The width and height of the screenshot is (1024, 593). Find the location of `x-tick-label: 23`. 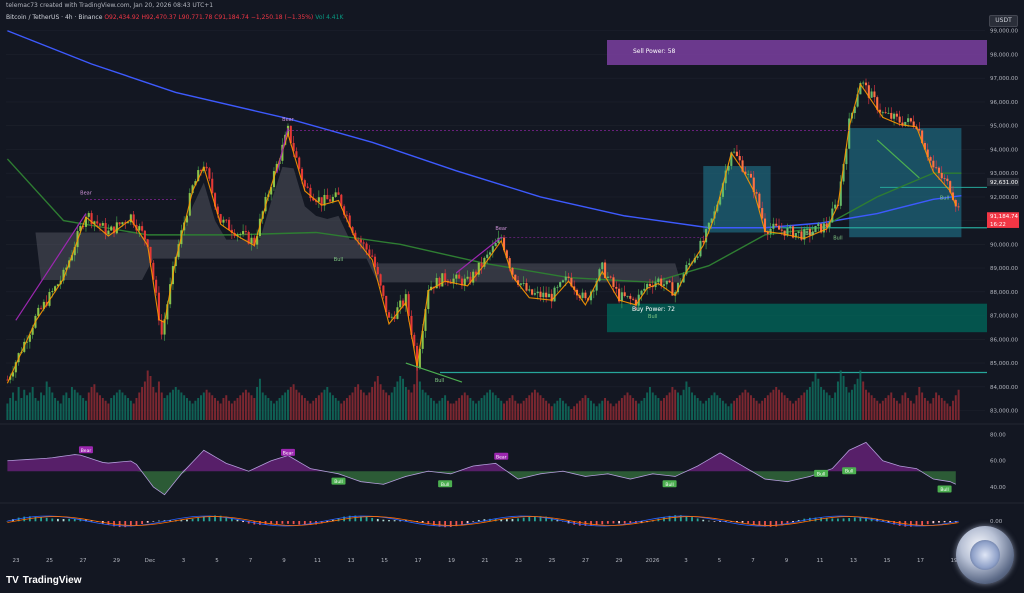

x-tick-label: 23 is located at coordinates (518, 561).